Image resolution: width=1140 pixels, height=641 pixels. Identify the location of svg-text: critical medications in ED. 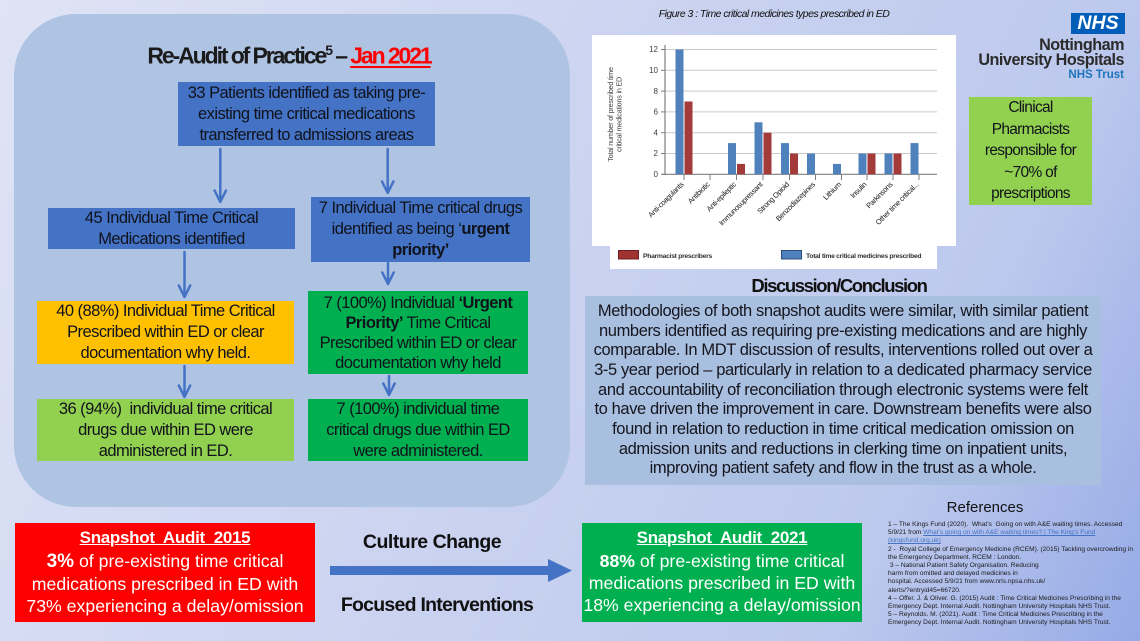
(619, 114).